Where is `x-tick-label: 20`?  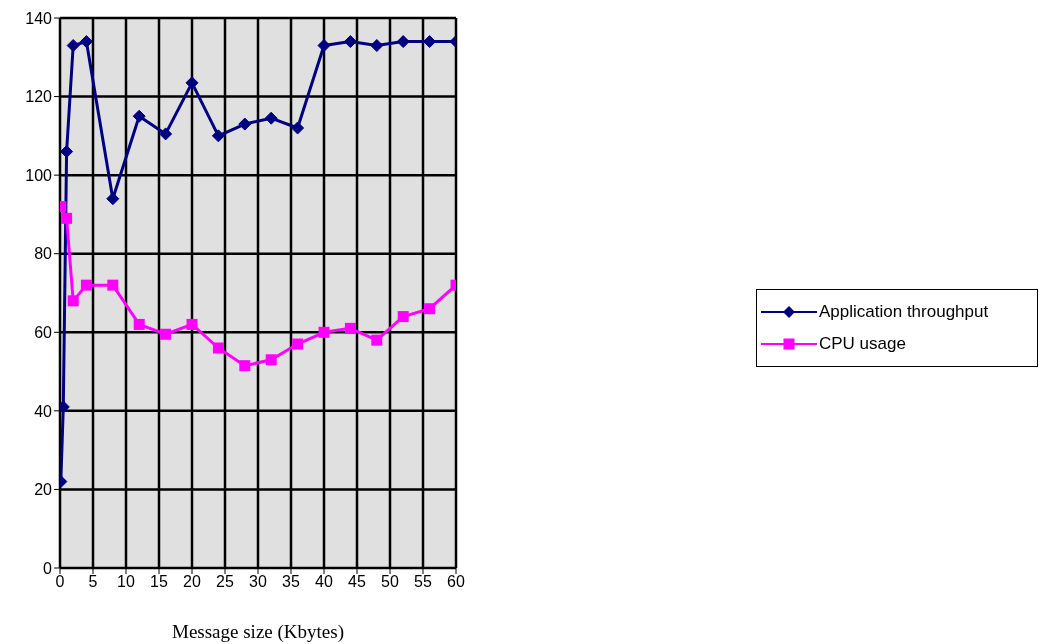
x-tick-label: 20 is located at coordinates (192, 582).